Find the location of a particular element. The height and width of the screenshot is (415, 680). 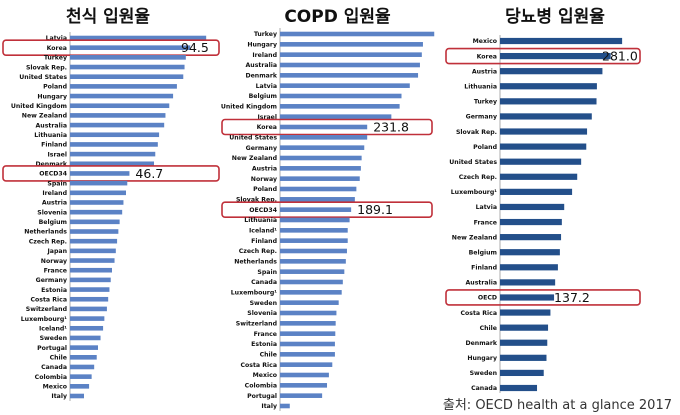

category-label: Israel is located at coordinates (267, 117).